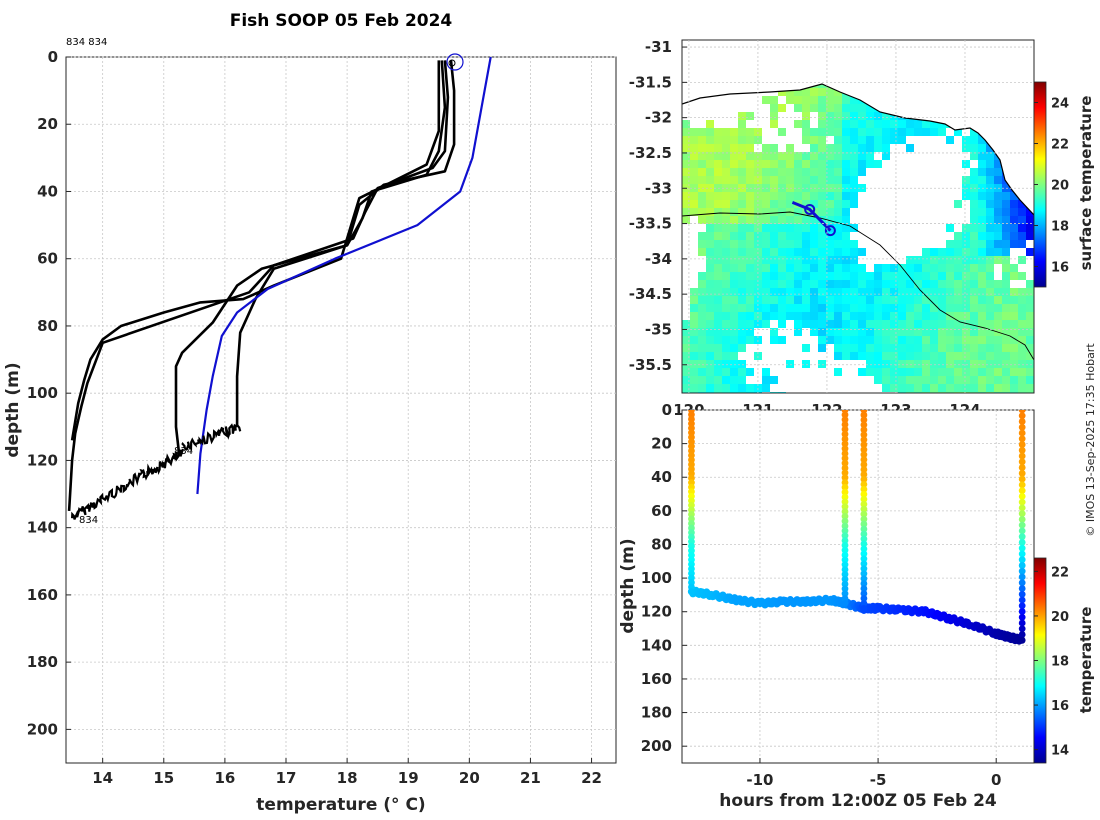  Describe the element at coordinates (658, 188) in the screenshot. I see `map-lat-tick-label: -33` at that location.